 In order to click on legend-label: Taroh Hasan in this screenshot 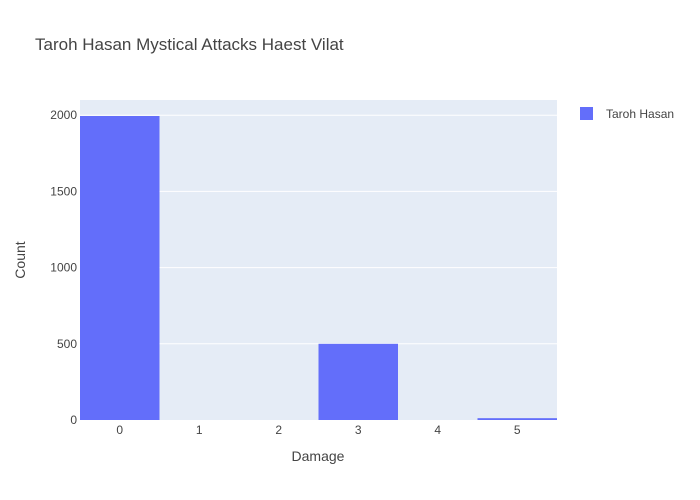, I will do `click(640, 114)`.